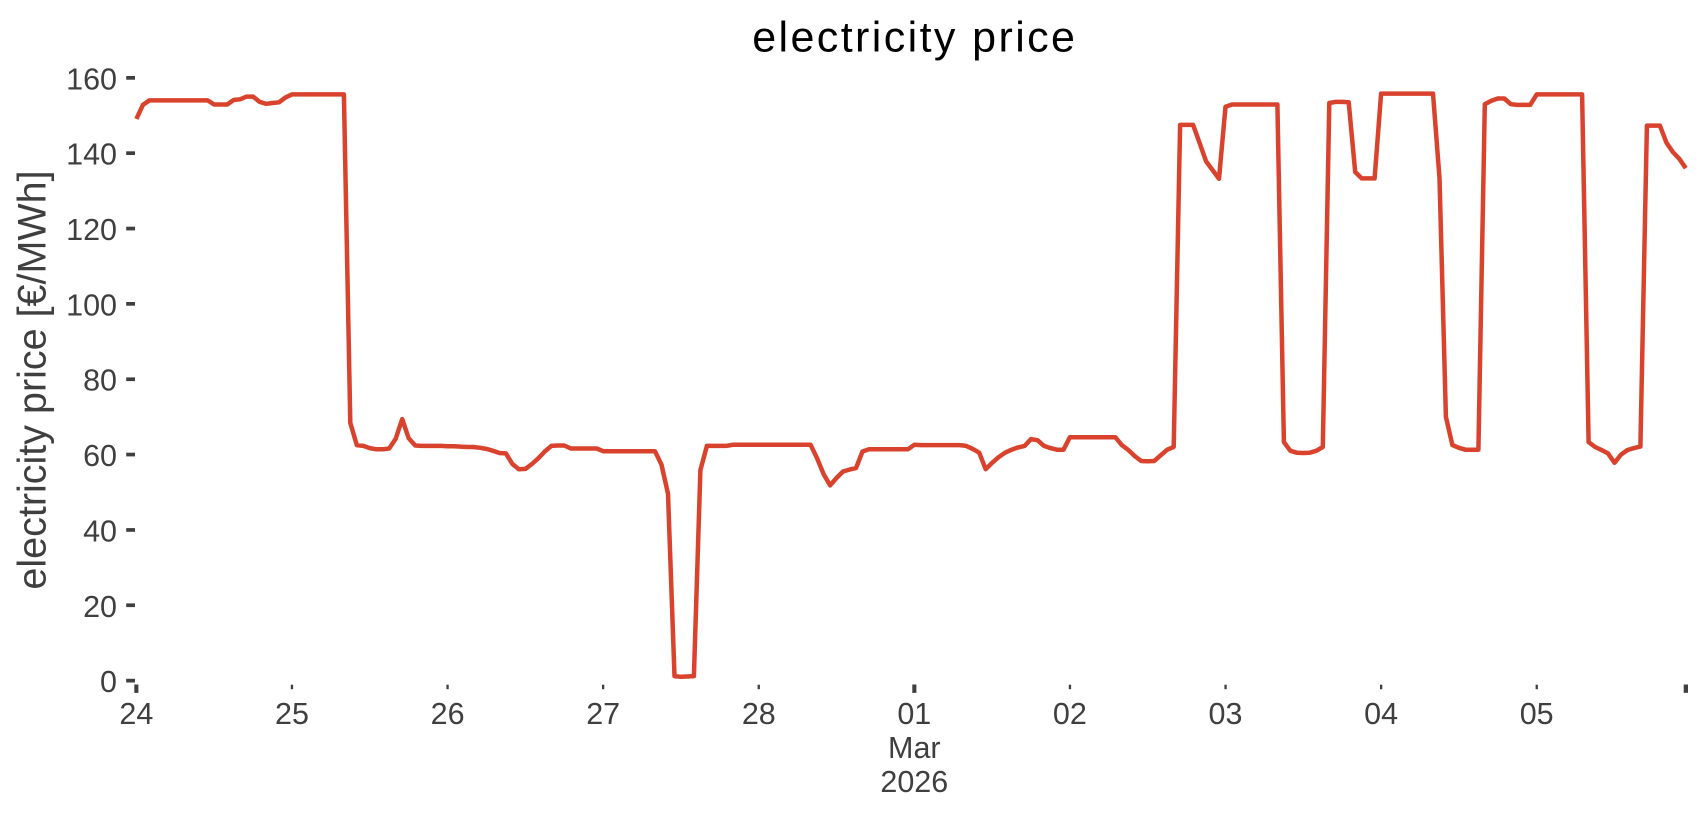 The height and width of the screenshot is (815, 1706). Describe the element at coordinates (603, 714) in the screenshot. I see `svg-text: 27` at that location.